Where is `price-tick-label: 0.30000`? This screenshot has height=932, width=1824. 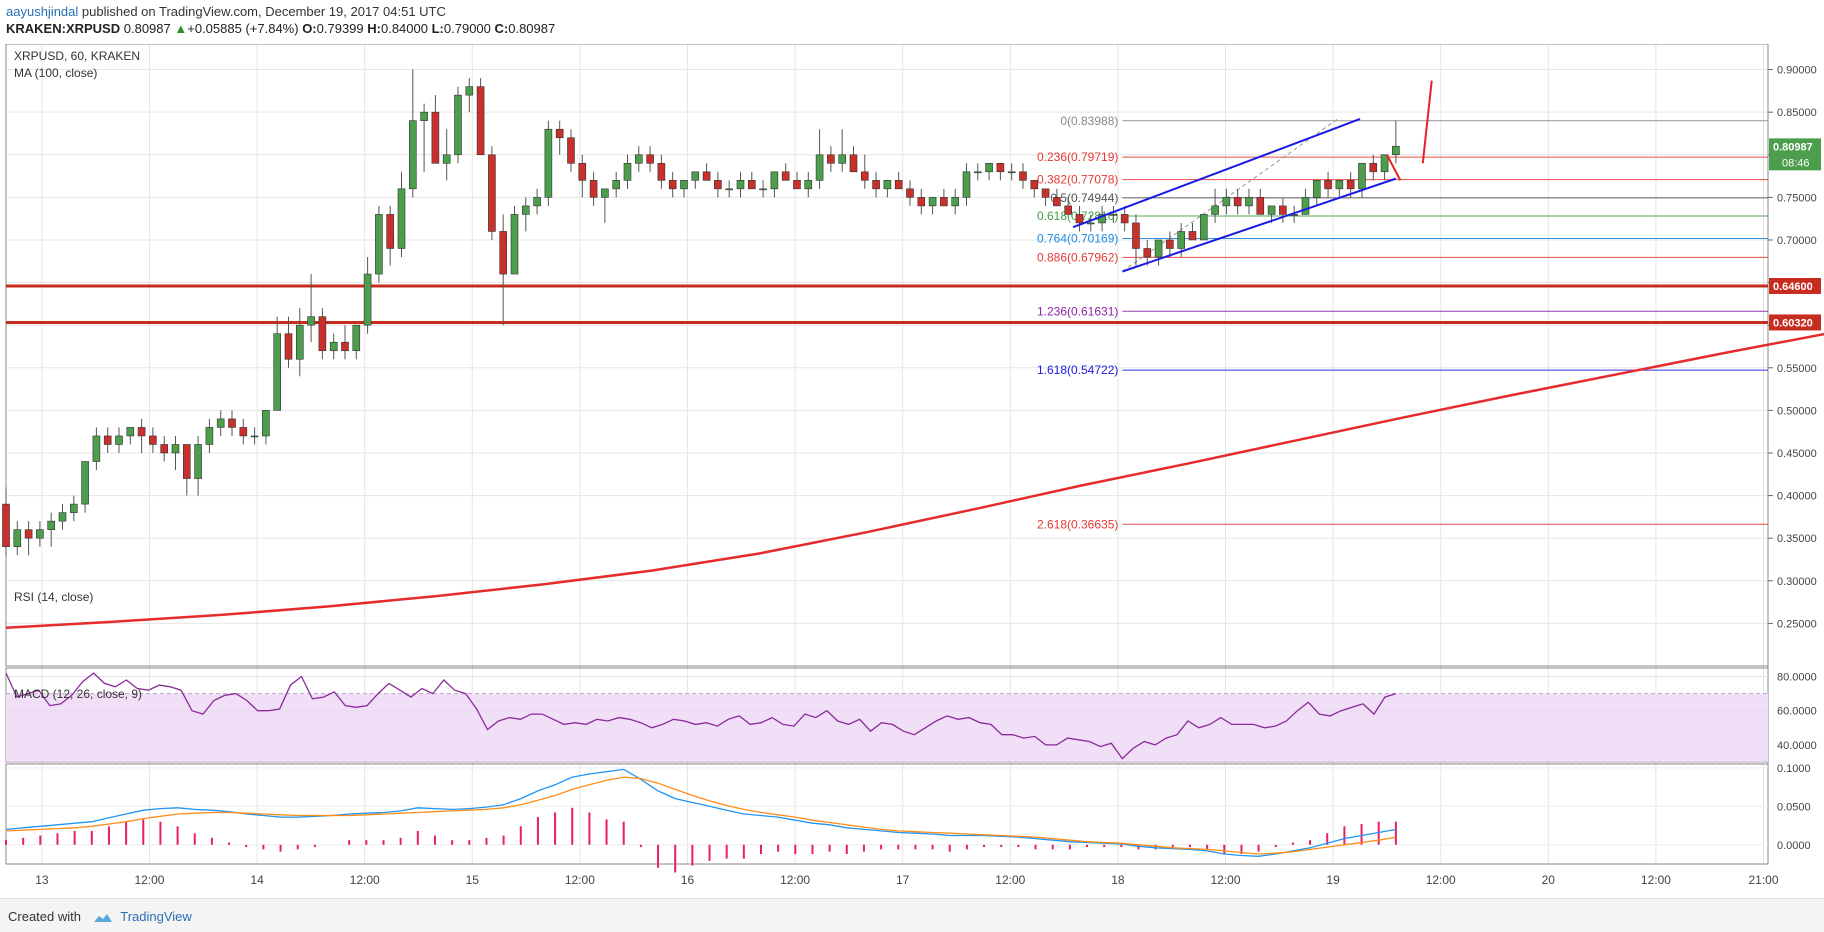 price-tick-label: 0.30000 is located at coordinates (1797, 582).